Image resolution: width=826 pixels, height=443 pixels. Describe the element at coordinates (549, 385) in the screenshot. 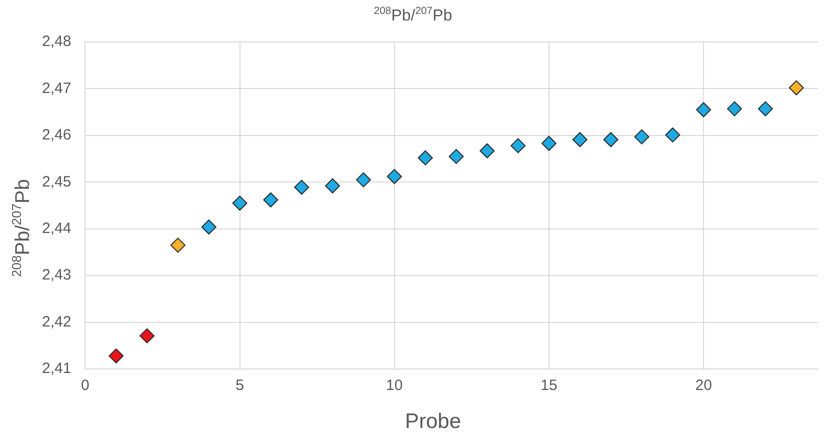

I see `x-tick-label: 15` at that location.